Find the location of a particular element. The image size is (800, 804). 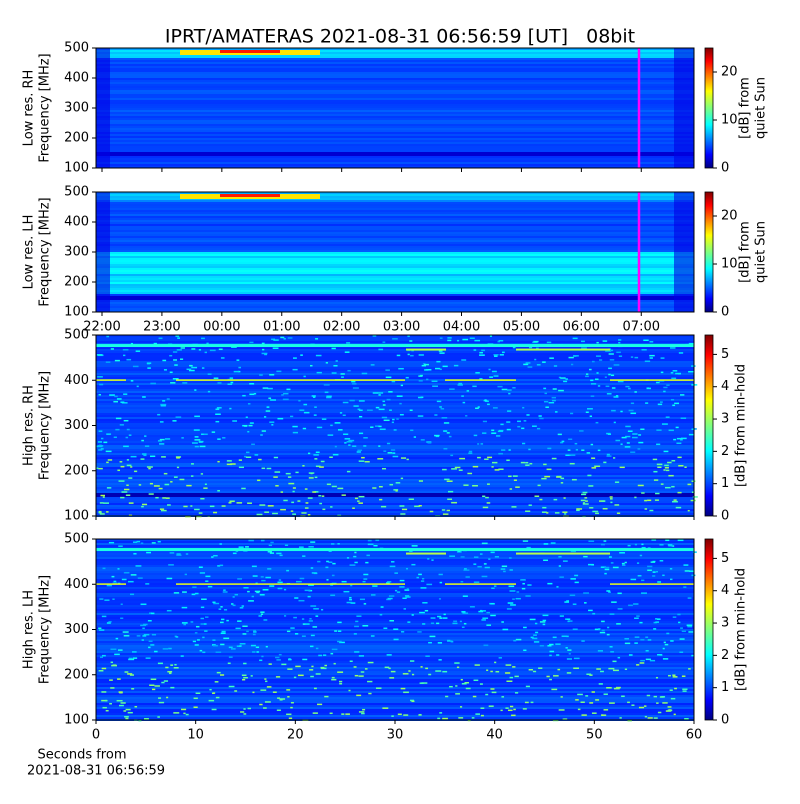

y-tick-label: 300 is located at coordinates (76, 629).